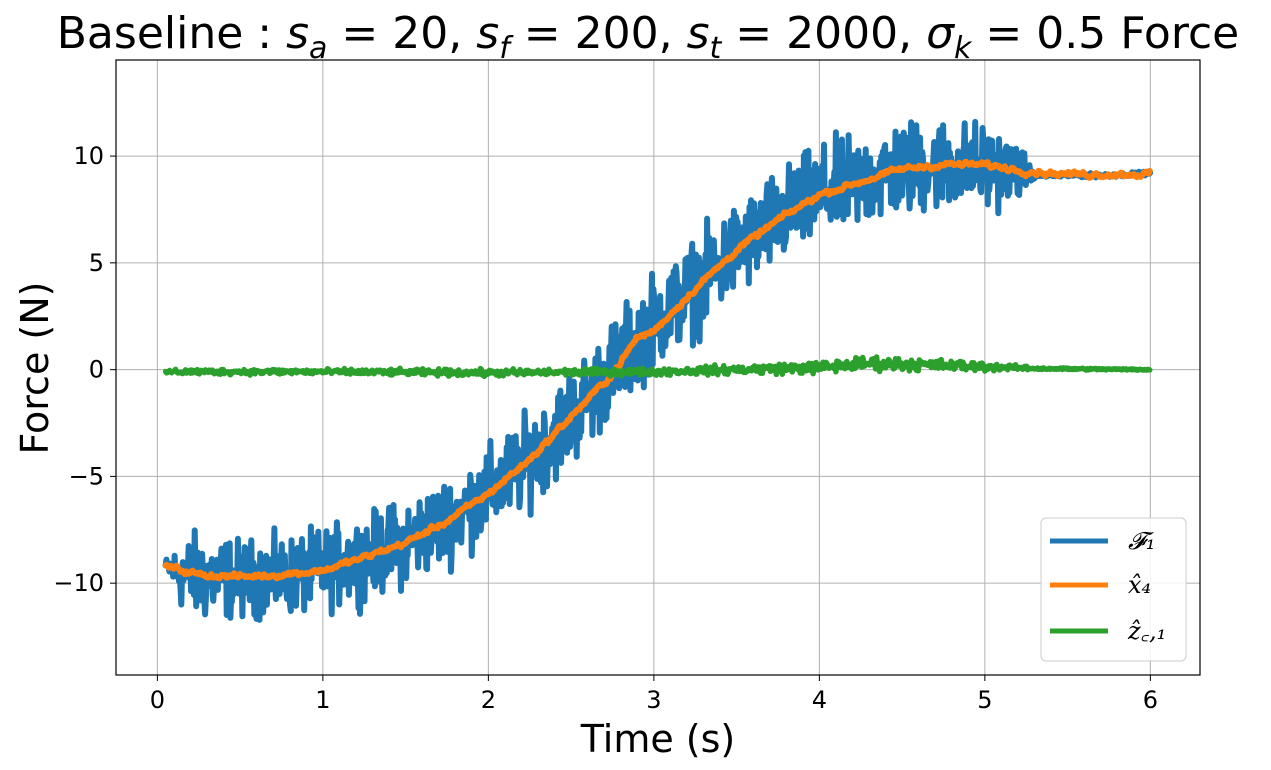 Image resolution: width=1271 pixels, height=770 pixels. I want to click on x-tick-label: 1, so click(322, 700).